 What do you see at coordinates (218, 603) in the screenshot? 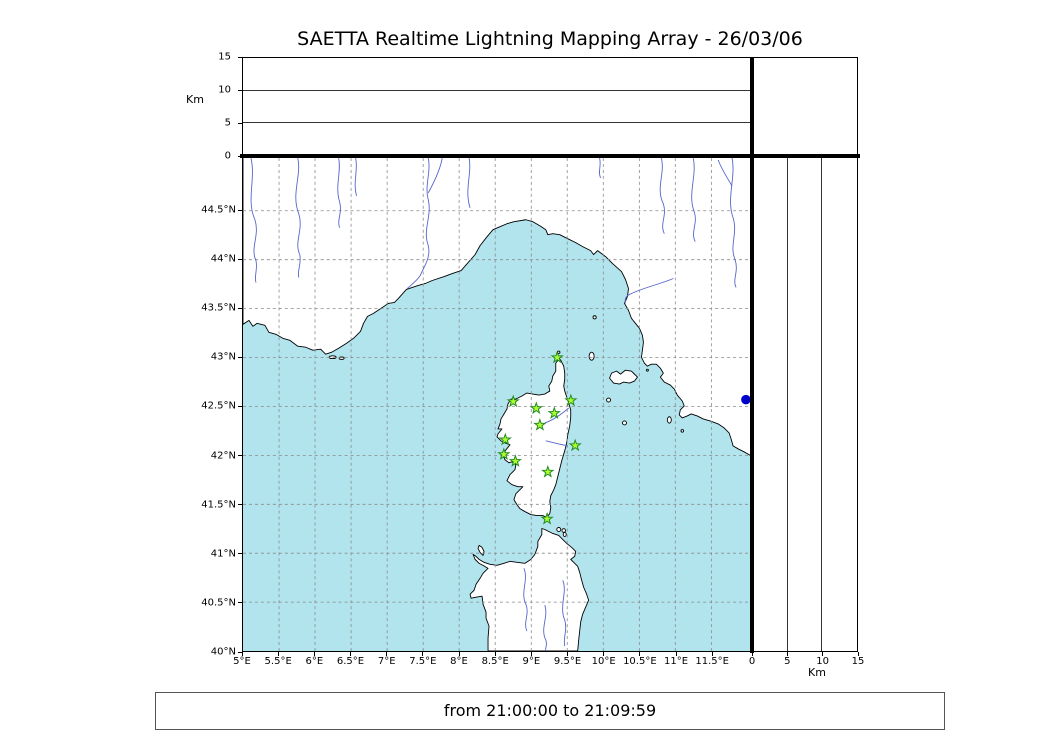
I see `lat-tick-label: 40.5°N` at bounding box center [218, 603].